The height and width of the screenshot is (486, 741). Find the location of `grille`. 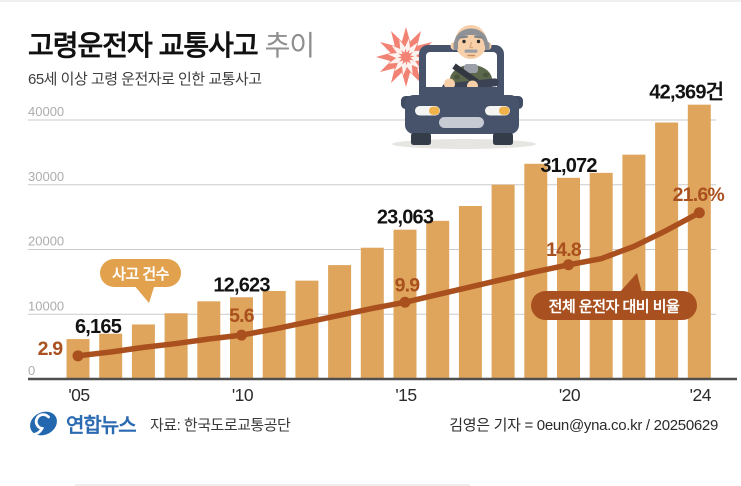

grille is located at coordinates (461, 122).